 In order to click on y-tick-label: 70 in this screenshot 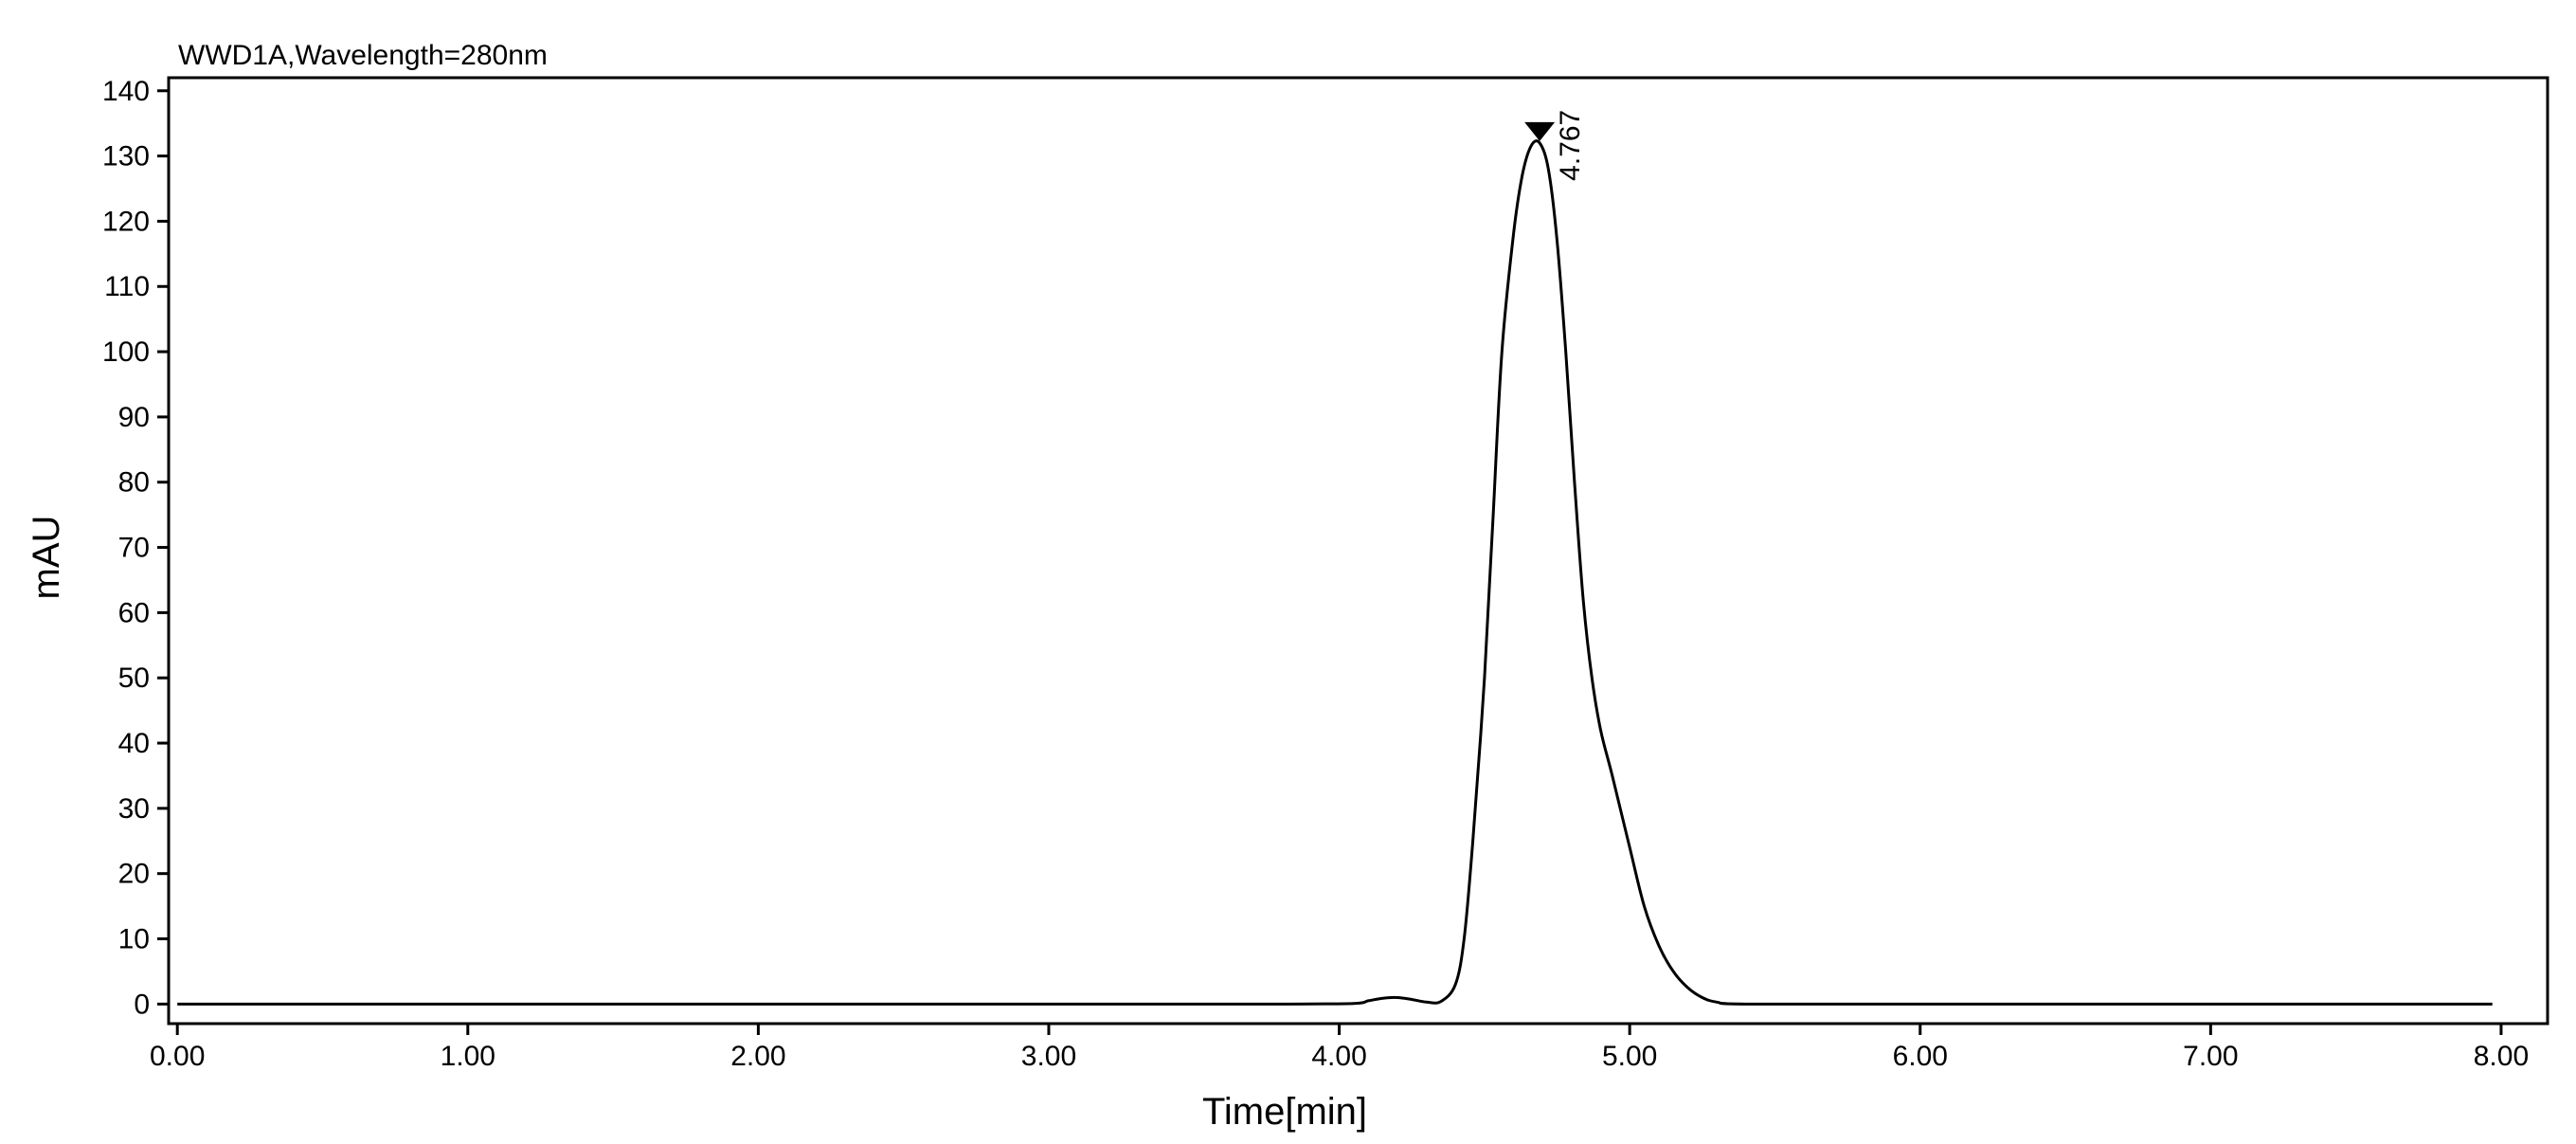, I will do `click(134, 548)`.